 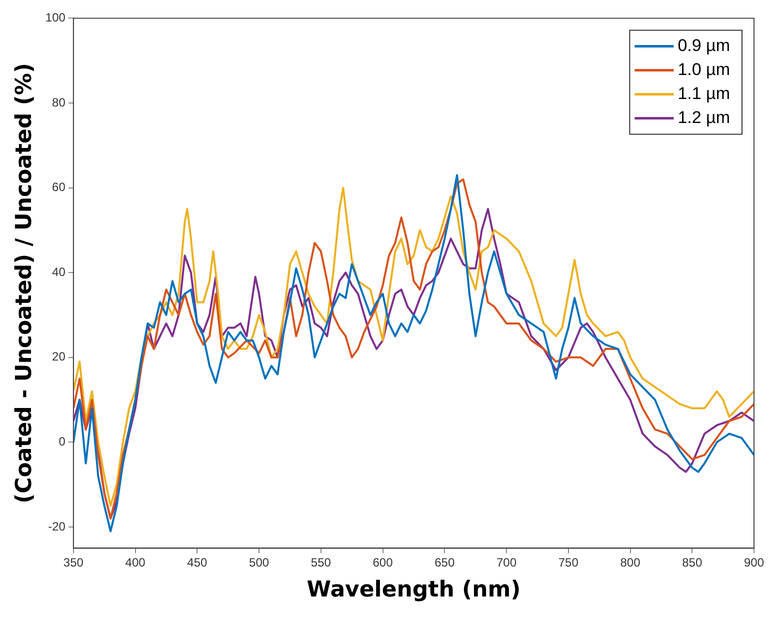 I want to click on x-tick-label: 550, so click(x=321, y=563).